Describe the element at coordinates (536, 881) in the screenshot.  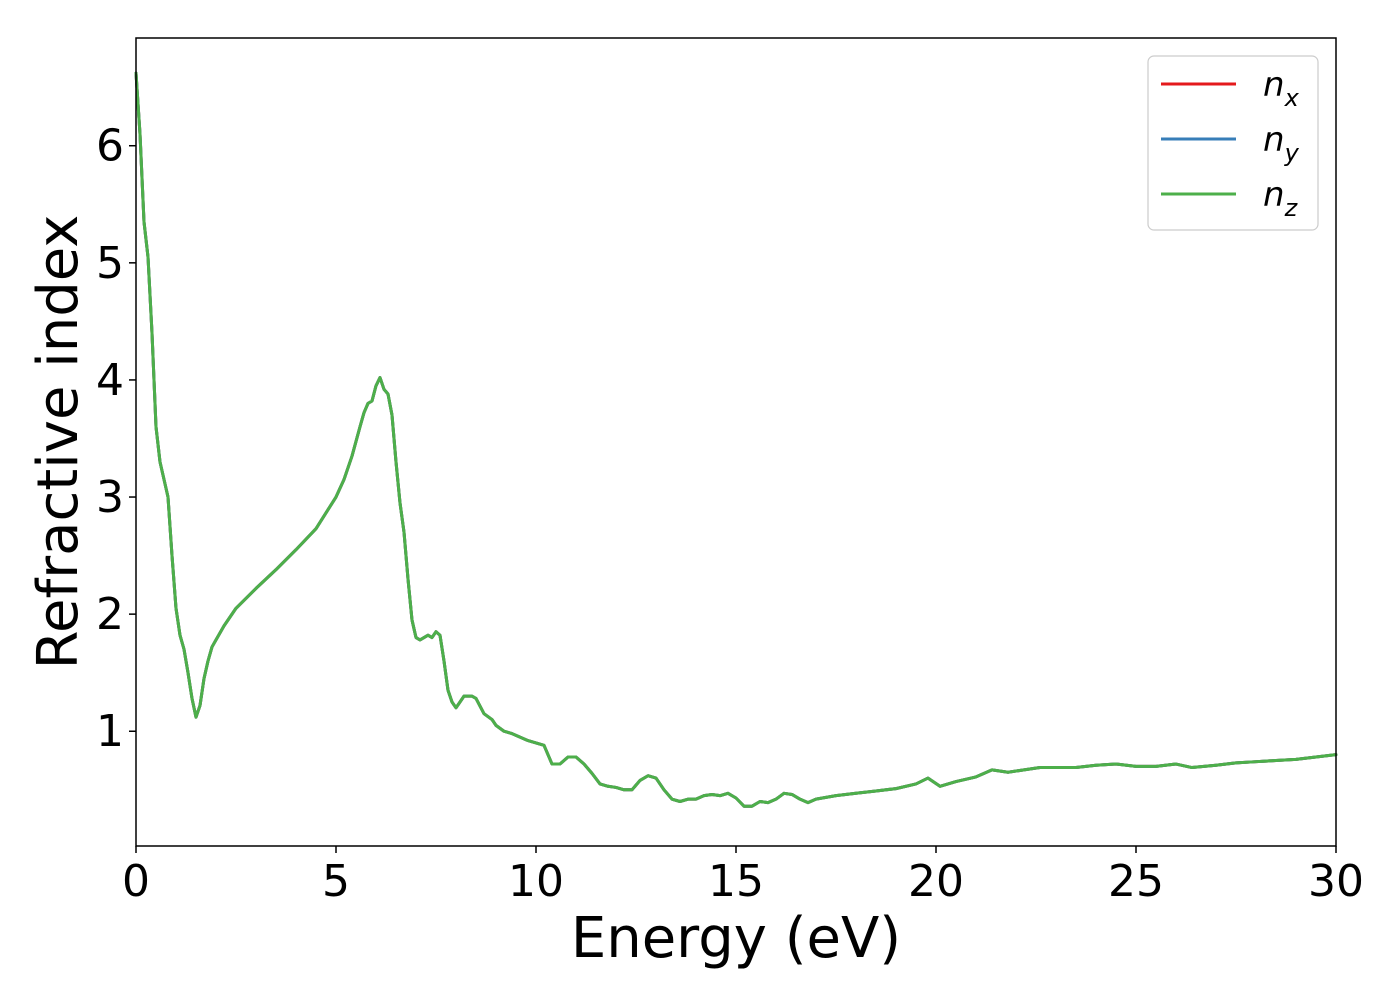
I see `x-tick-label: 10` at that location.